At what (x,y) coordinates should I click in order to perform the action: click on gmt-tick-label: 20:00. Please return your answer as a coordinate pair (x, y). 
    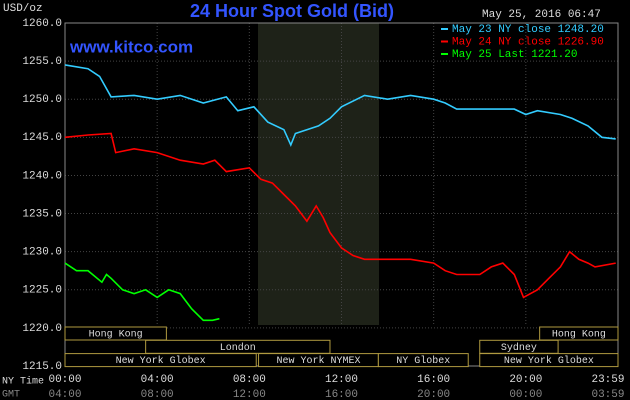
    Looking at the image, I should click on (433, 394).